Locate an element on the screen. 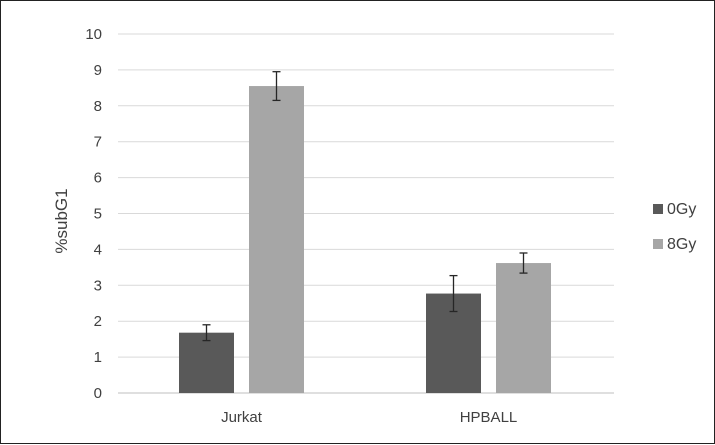  y-axis-title: %subG1 is located at coordinates (61, 220).